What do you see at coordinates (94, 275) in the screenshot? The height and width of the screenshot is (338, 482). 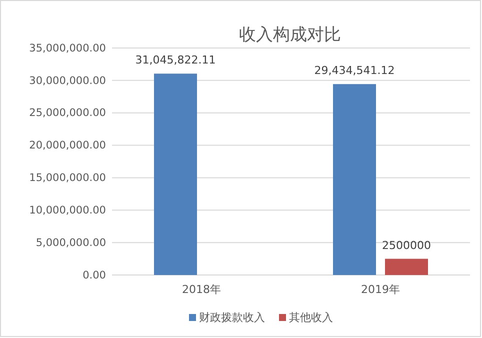 I see `y-tick-label: 0.00` at bounding box center [94, 275].